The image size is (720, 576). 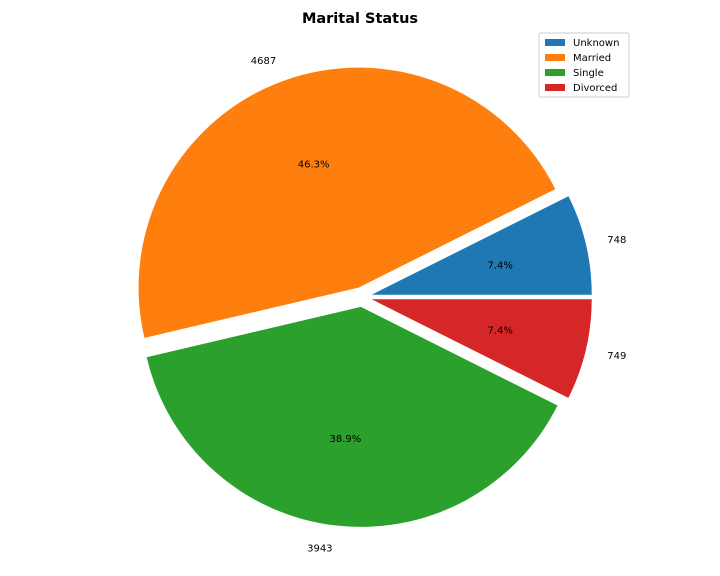 What do you see at coordinates (596, 43) in the screenshot?
I see `legend-label-unknown: Unknown` at bounding box center [596, 43].